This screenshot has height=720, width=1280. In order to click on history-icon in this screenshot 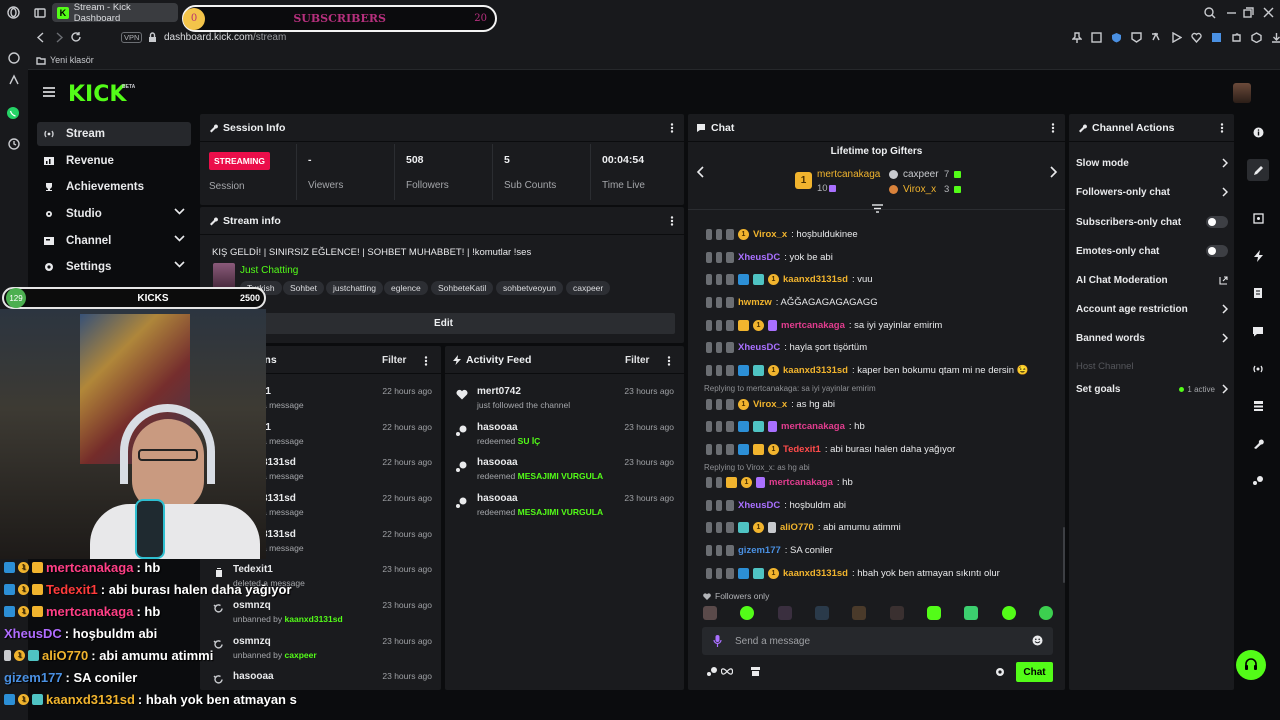, I will do `click(14, 144)`.